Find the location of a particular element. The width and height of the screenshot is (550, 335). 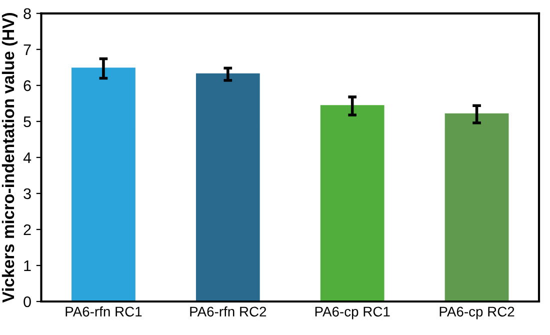

y-axis-title: Vickers micro-indentation value (HV) is located at coordinates (10, 158).